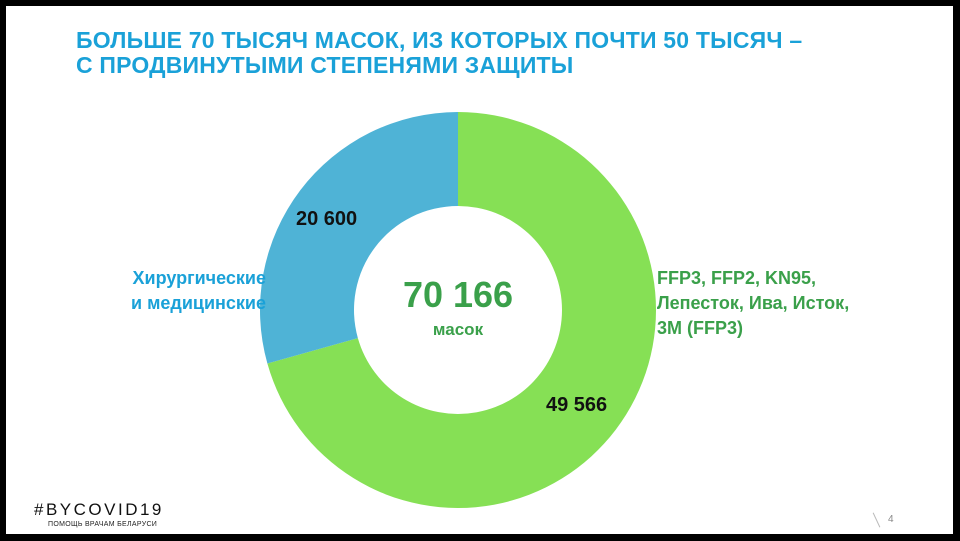  I want to click on category-label-surgical: Хирургические и медицинские, so click(186, 291).